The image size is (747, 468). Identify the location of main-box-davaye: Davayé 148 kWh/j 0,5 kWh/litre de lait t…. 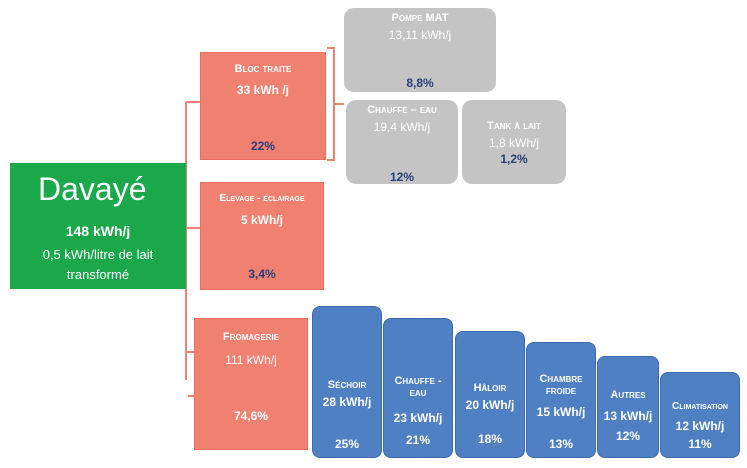
(98, 226).